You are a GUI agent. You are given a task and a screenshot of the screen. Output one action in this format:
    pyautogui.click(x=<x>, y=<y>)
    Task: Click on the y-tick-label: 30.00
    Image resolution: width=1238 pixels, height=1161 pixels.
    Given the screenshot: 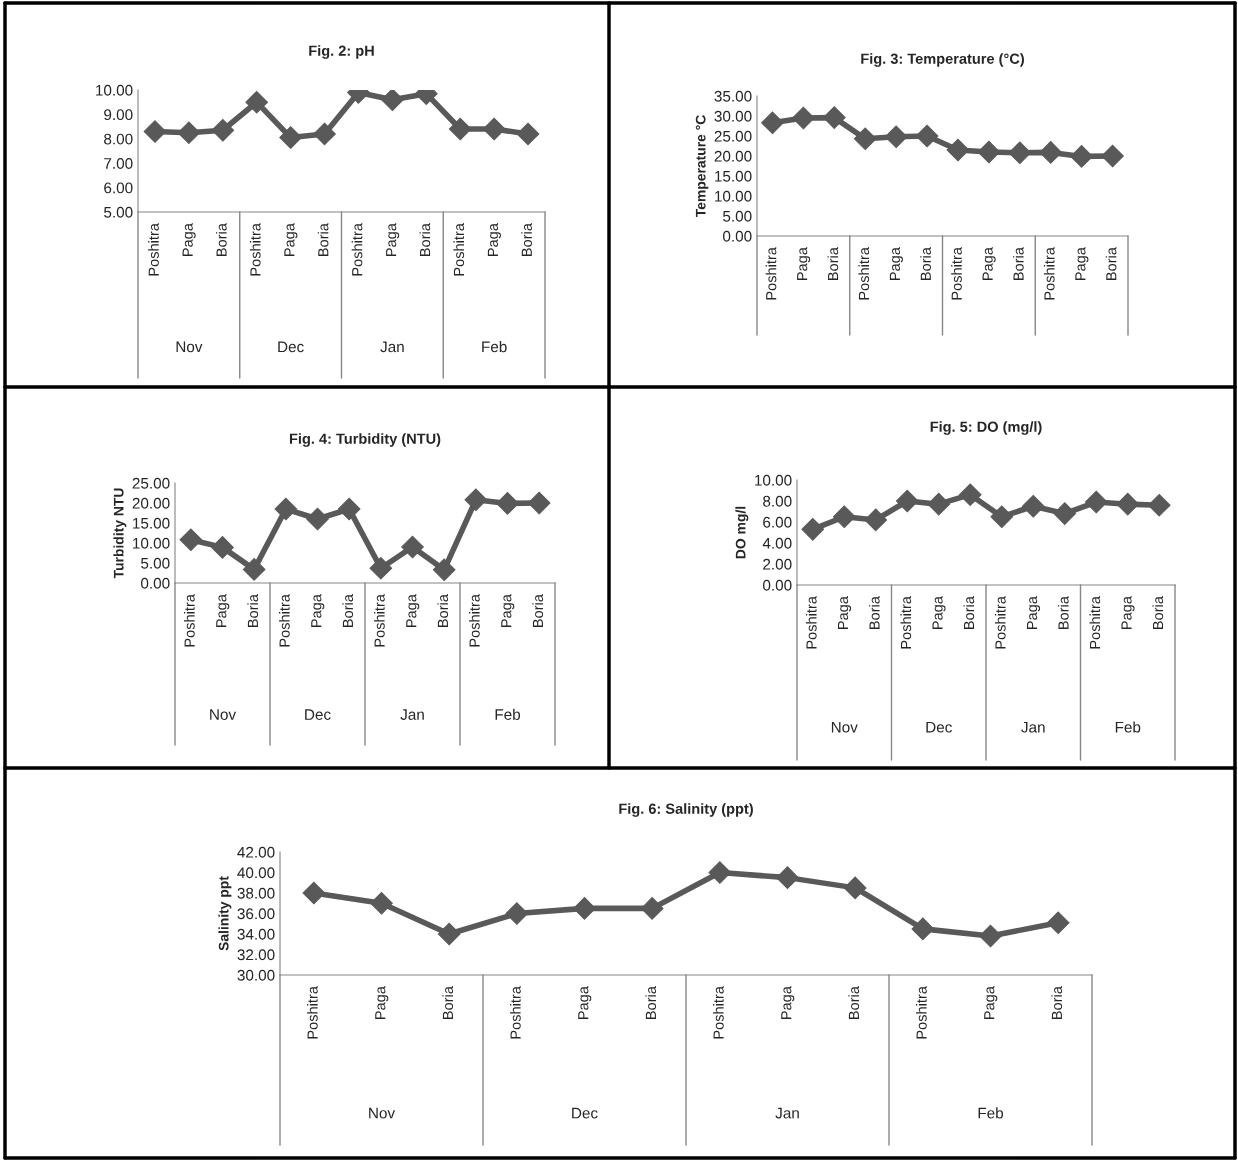 What is the action you would take?
    pyautogui.click(x=256, y=975)
    